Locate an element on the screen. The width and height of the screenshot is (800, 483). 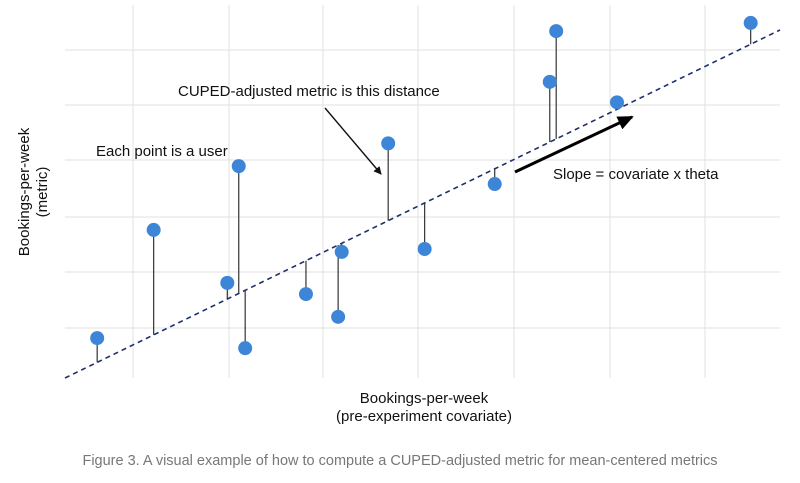
x-axis-label: (pre-experiment covariate) is located at coordinates (424, 416).